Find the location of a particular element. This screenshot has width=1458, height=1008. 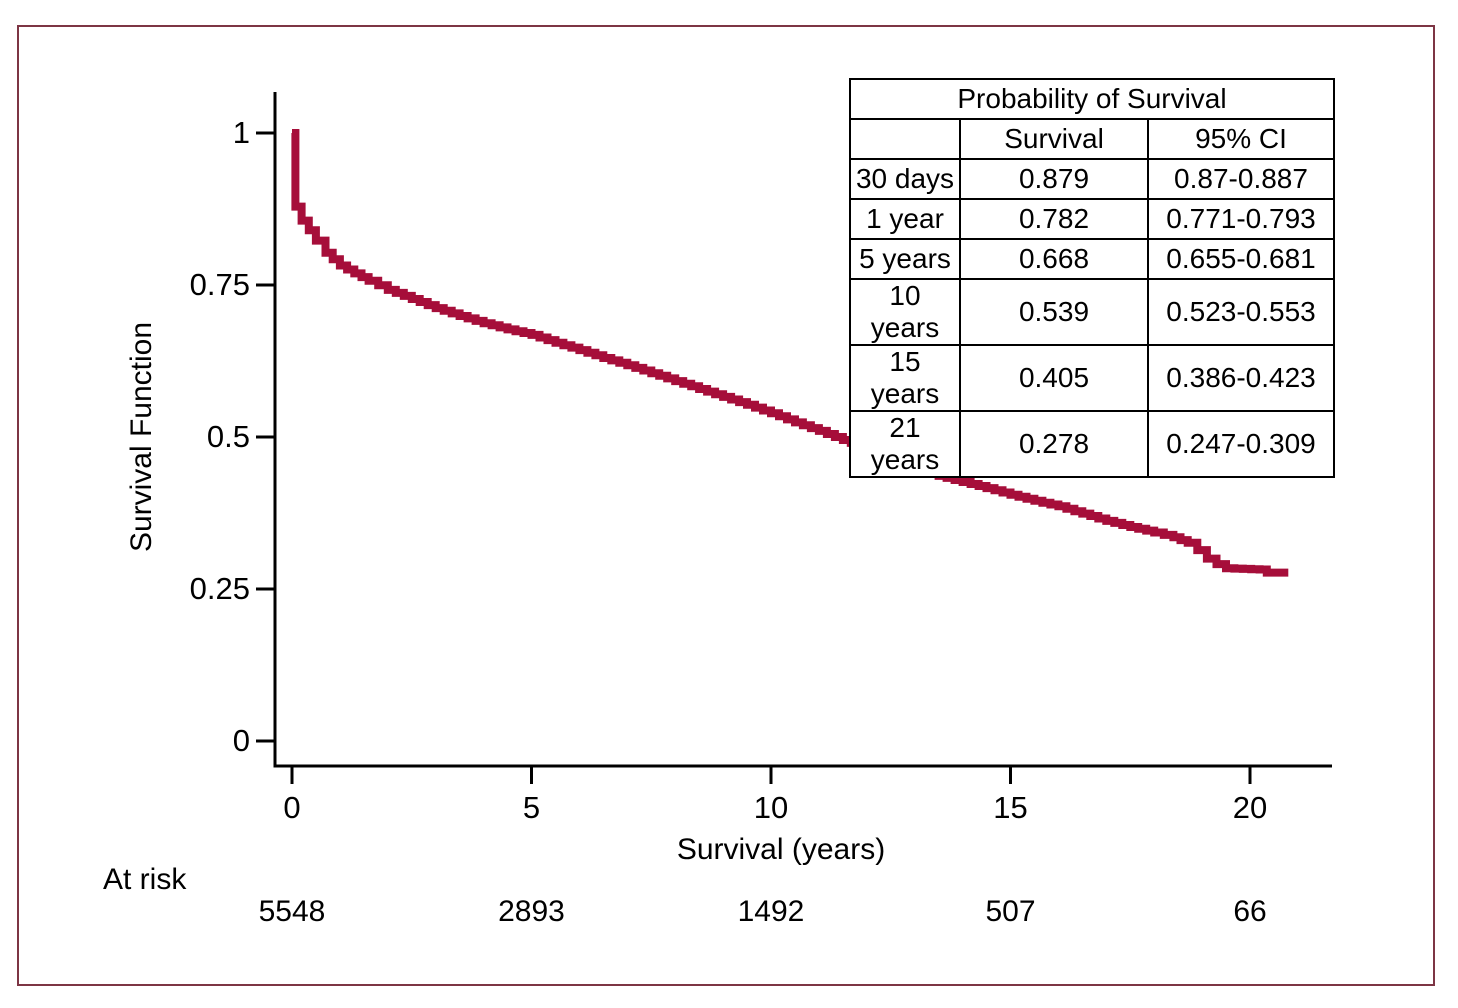

at-risk-label: At risk is located at coordinates (145, 879).